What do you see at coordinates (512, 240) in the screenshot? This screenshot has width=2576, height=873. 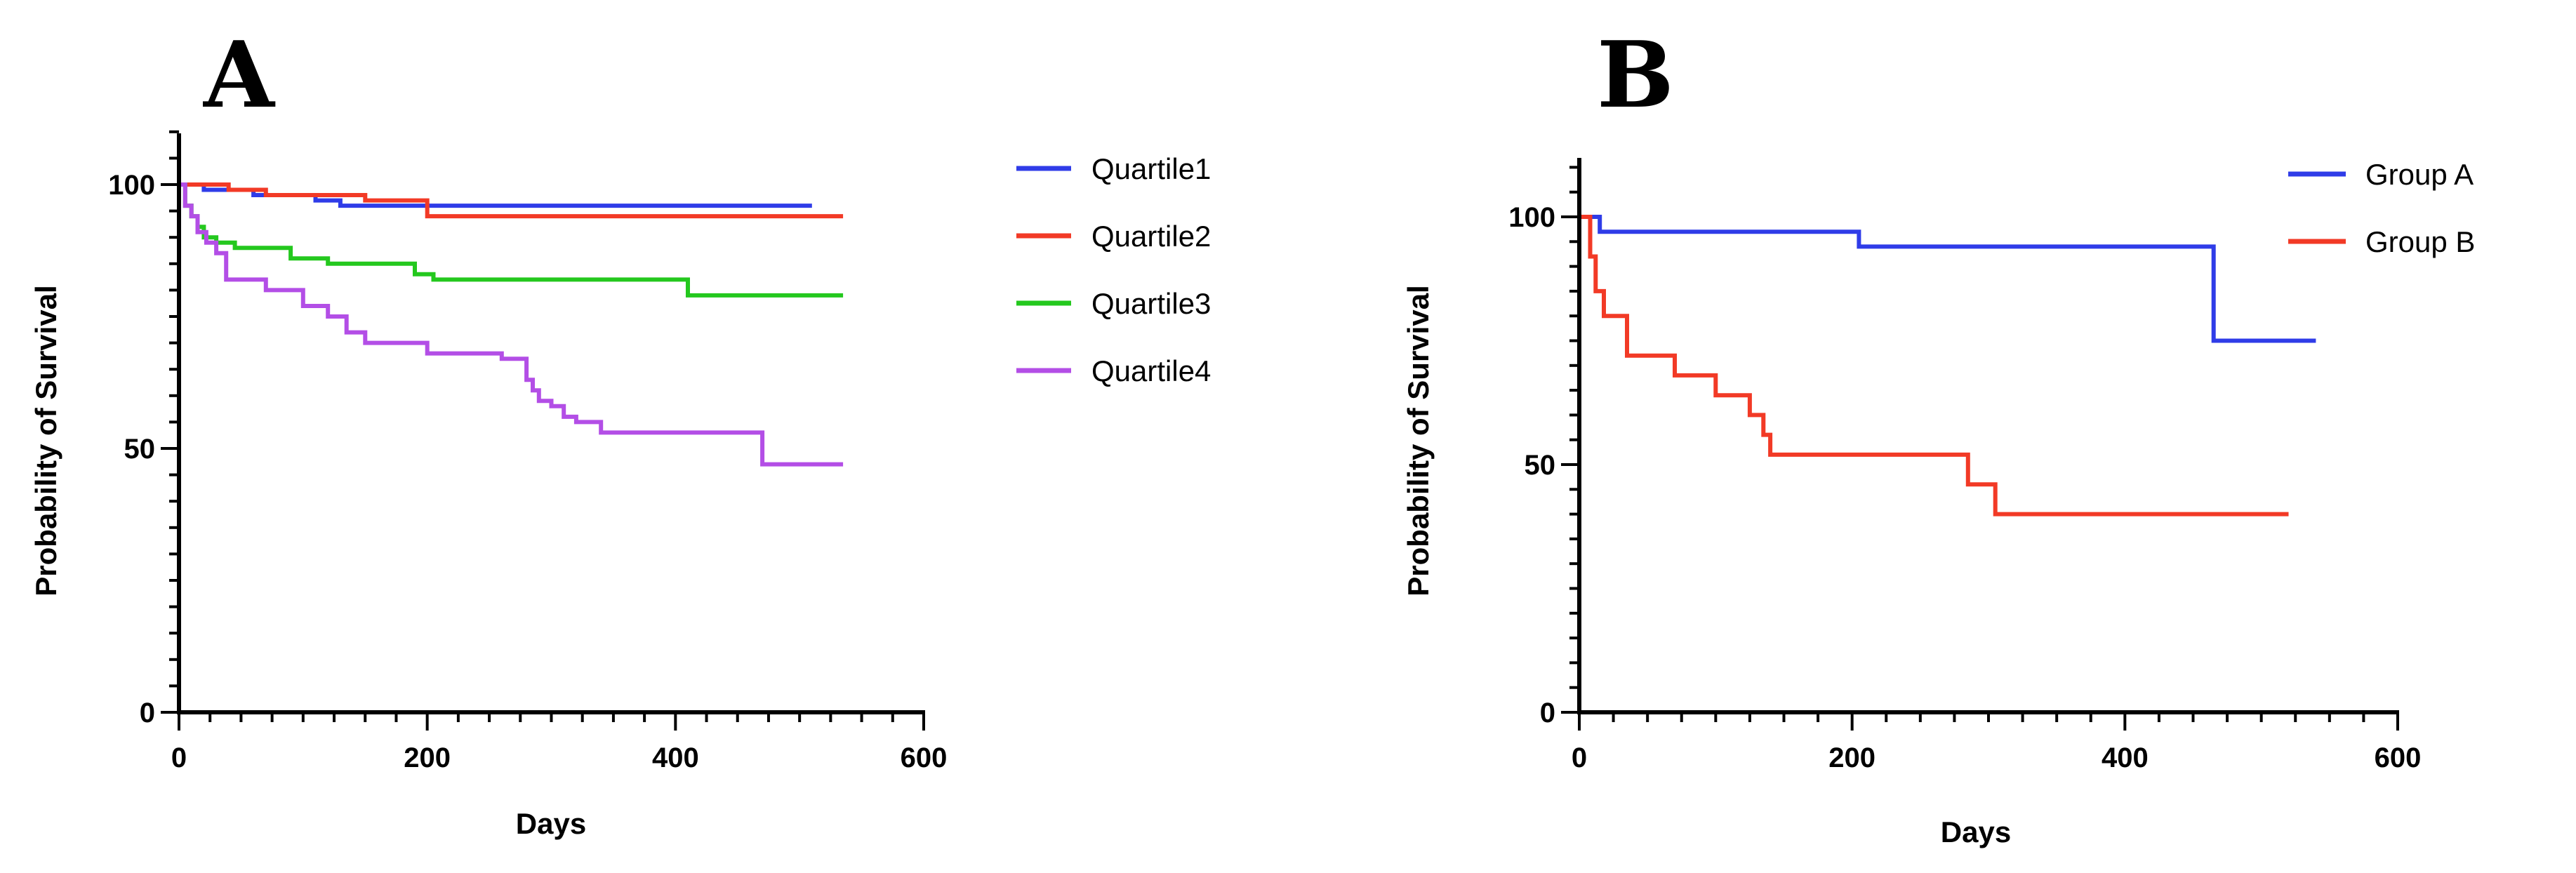 I see `panel-a-series-quartile3` at bounding box center [512, 240].